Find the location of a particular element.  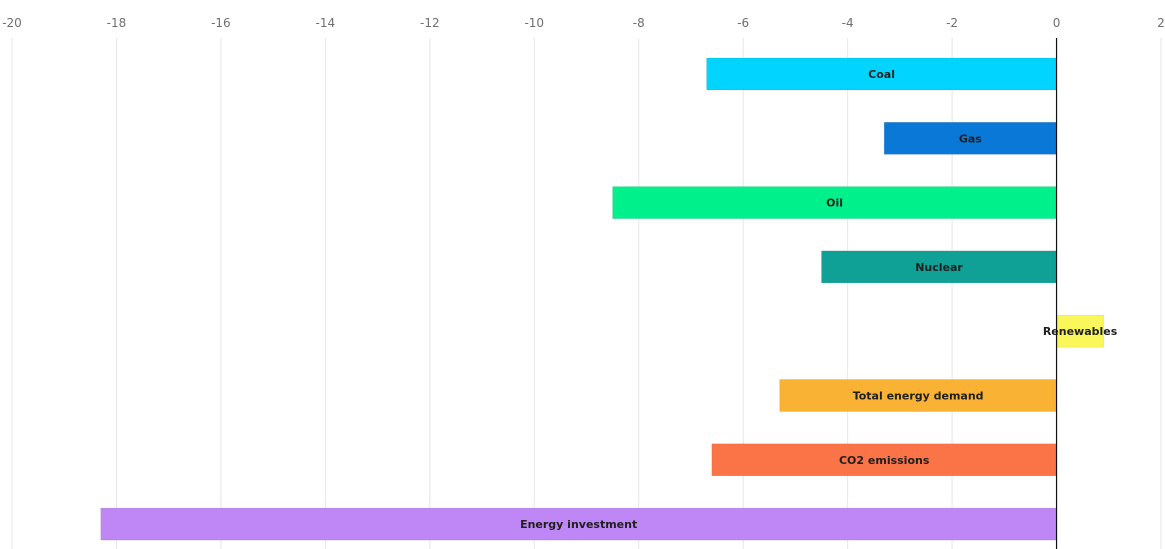

bar-gas is located at coordinates (970, 138).